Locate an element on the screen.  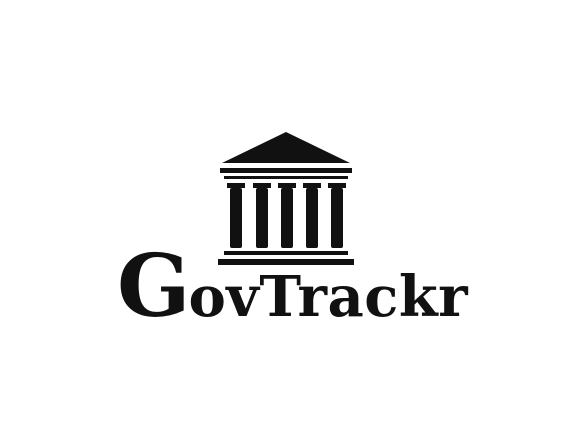
building-pediment is located at coordinates (286, 147).